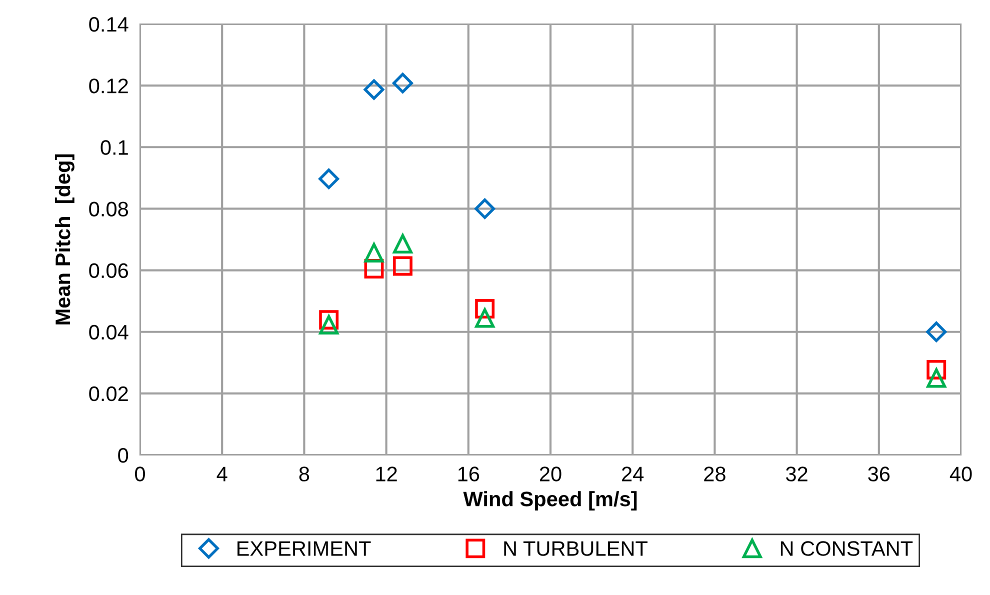 Image resolution: width=990 pixels, height=595 pixels. What do you see at coordinates (140, 474) in the screenshot?
I see `x-tick-label: 0` at bounding box center [140, 474].